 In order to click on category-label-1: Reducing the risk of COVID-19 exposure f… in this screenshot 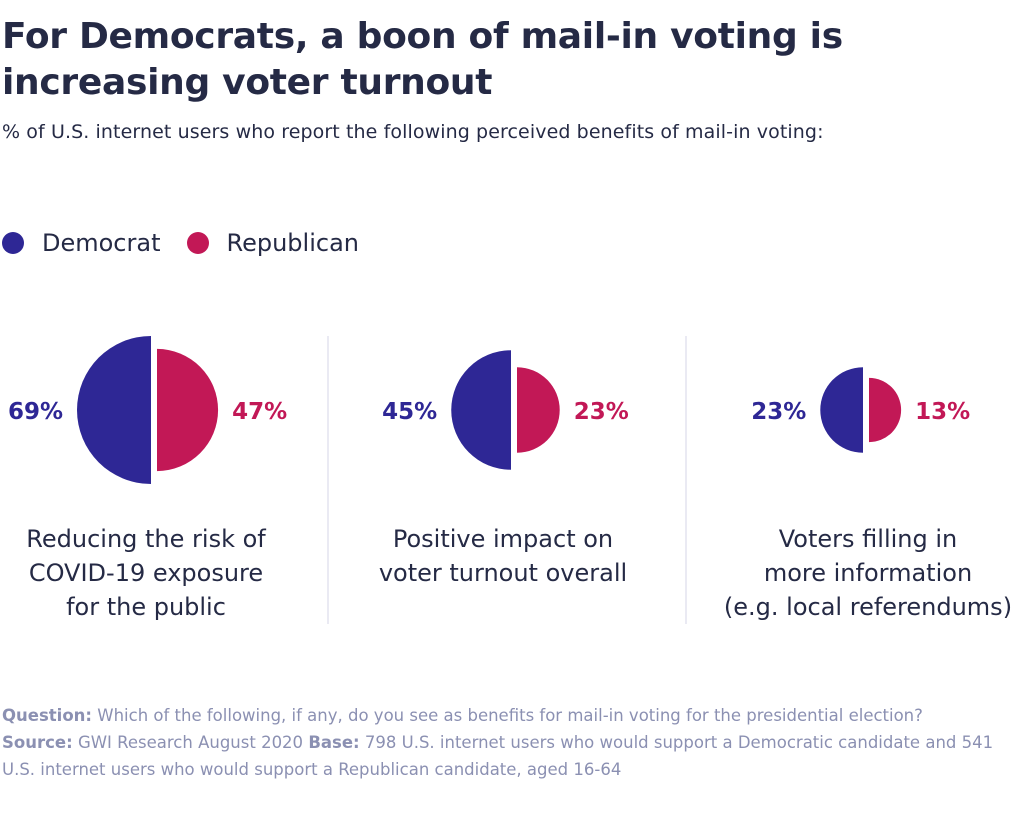, I will do `click(153, 573)`.